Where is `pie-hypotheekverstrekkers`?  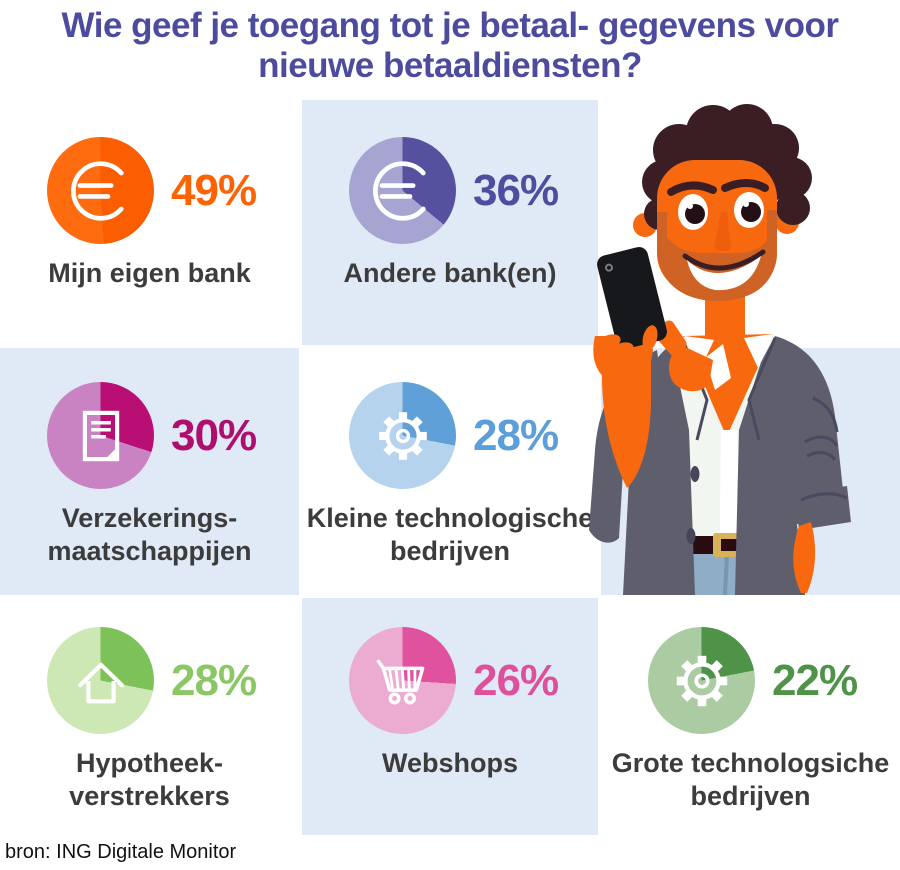 pie-hypotheekverstrekkers is located at coordinates (100, 680).